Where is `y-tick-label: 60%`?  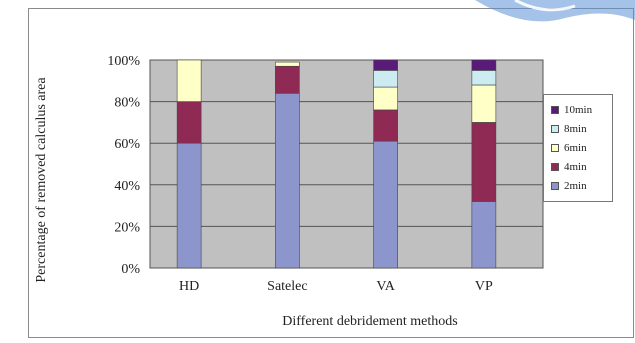 y-tick-label: 60% is located at coordinates (127, 144).